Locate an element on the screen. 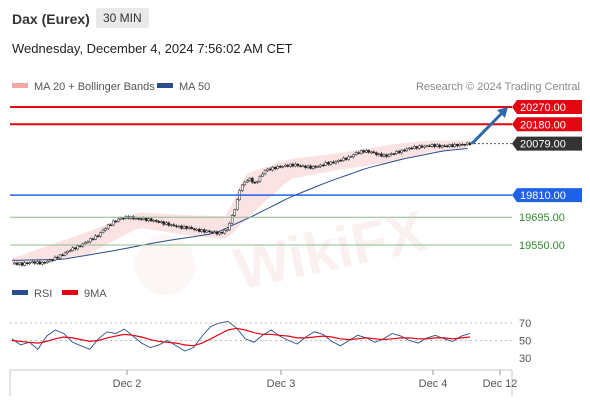 The image size is (590, 400). x-axis: Dec 2 Dec 3 Dec 4 Dec 12 is located at coordinates (315, 380).